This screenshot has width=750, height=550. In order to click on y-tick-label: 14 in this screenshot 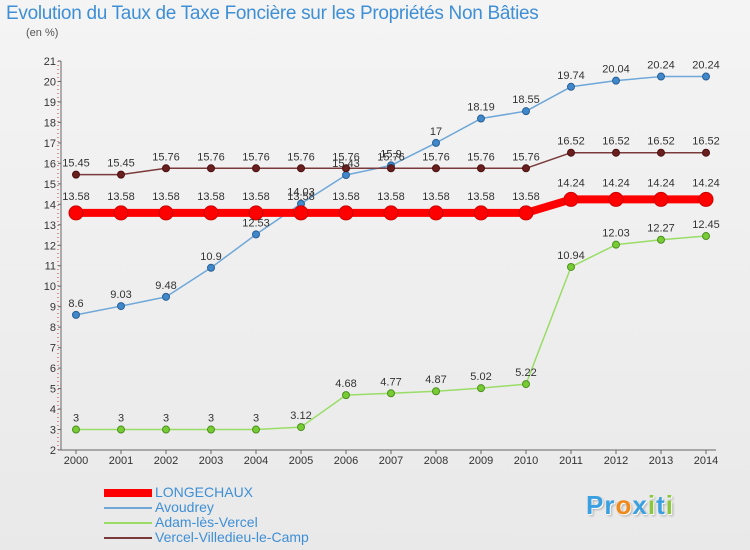, I will do `click(50, 205)`.